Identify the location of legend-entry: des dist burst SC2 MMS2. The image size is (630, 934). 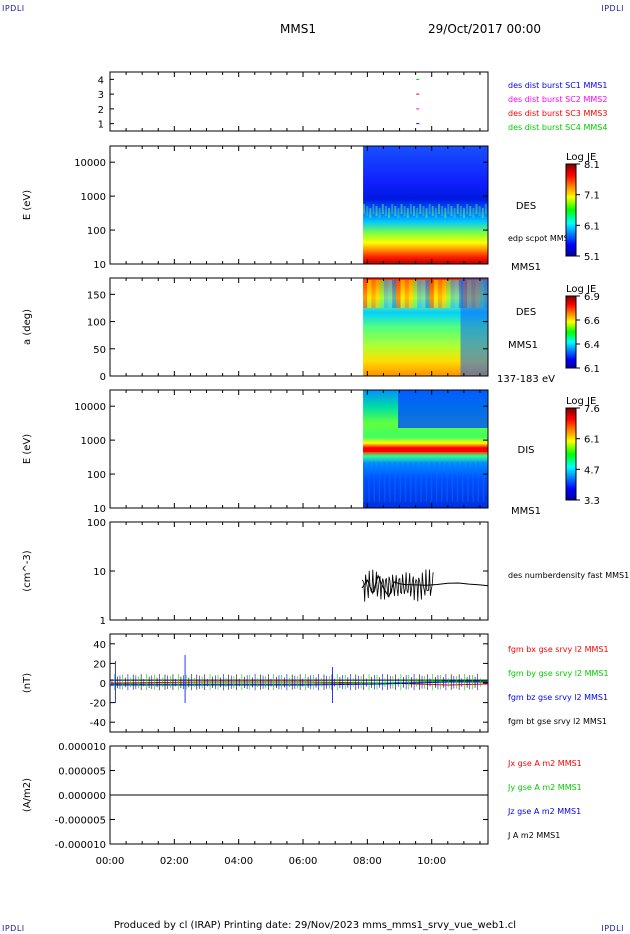
(557, 99).